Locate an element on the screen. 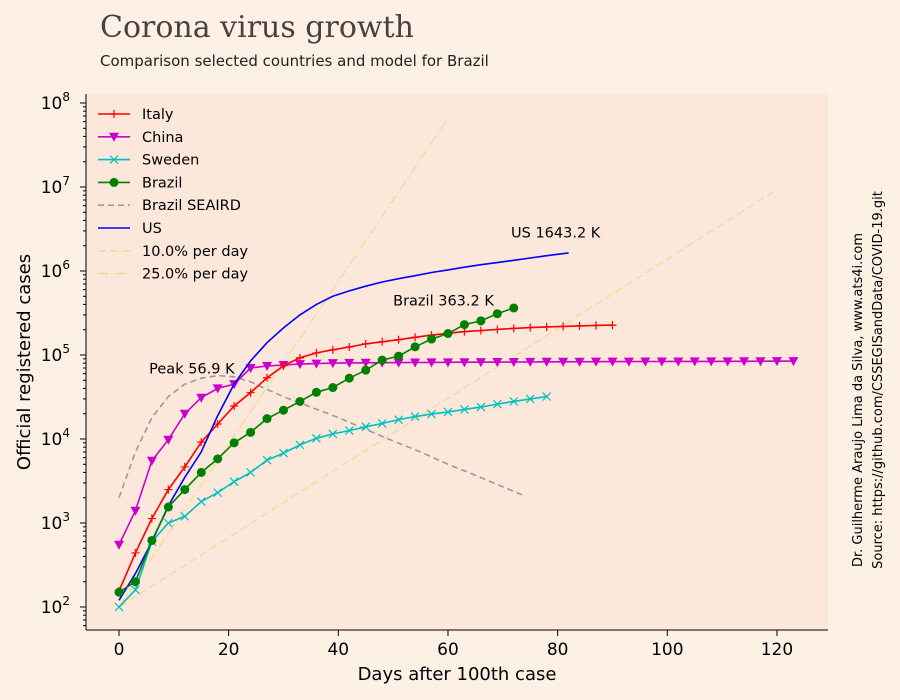  legend-item-brazil: Brazil is located at coordinates (140, 183).